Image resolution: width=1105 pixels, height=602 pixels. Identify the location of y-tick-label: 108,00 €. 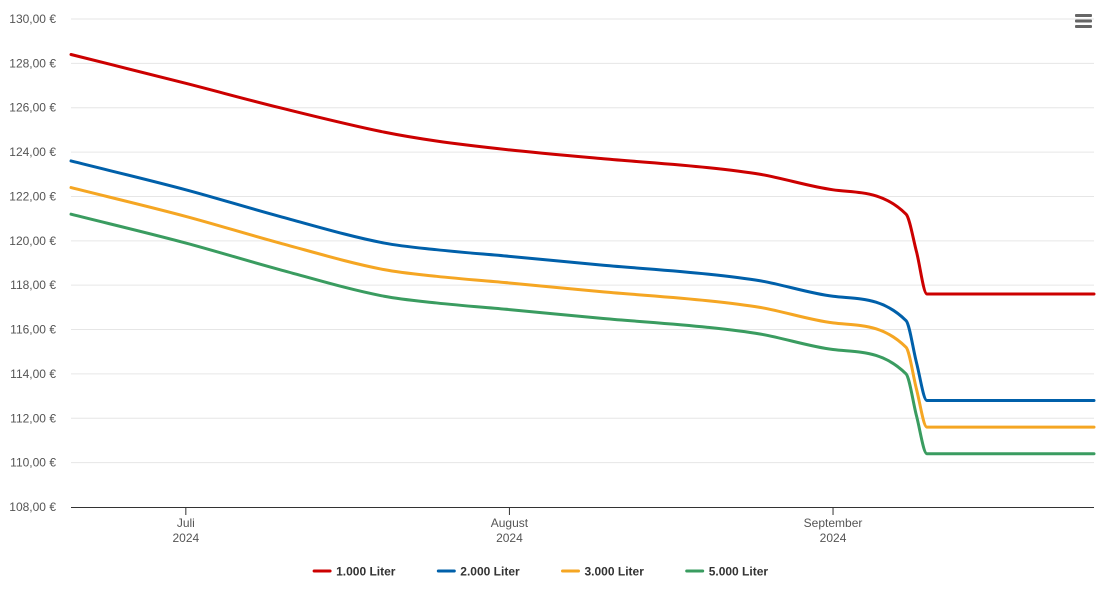
(32, 507).